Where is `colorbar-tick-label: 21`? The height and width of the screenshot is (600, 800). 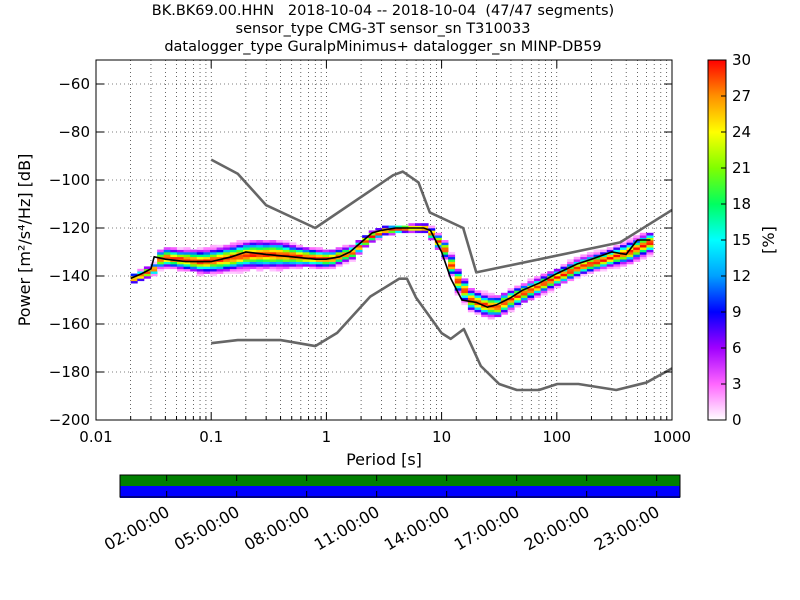 colorbar-tick-label: 21 is located at coordinates (741, 168).